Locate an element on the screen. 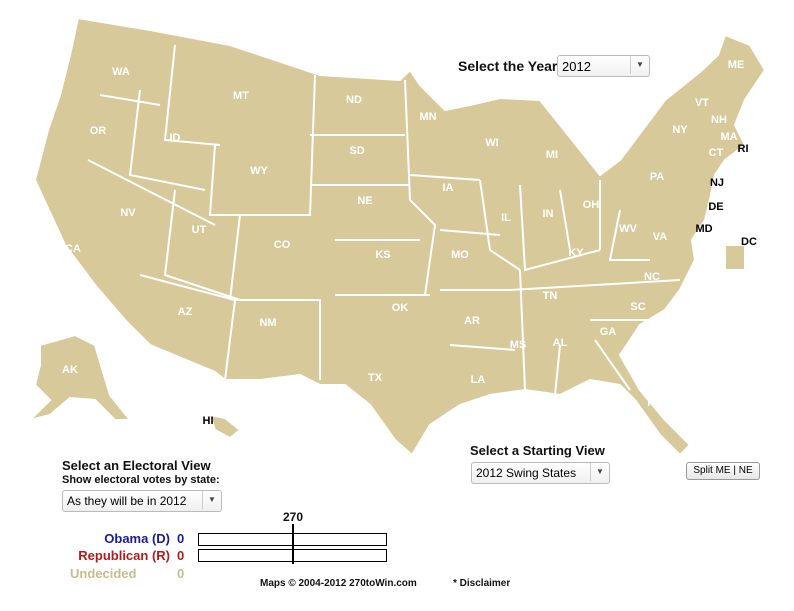  disclaimer-link: * Disclaimer is located at coordinates (482, 583).